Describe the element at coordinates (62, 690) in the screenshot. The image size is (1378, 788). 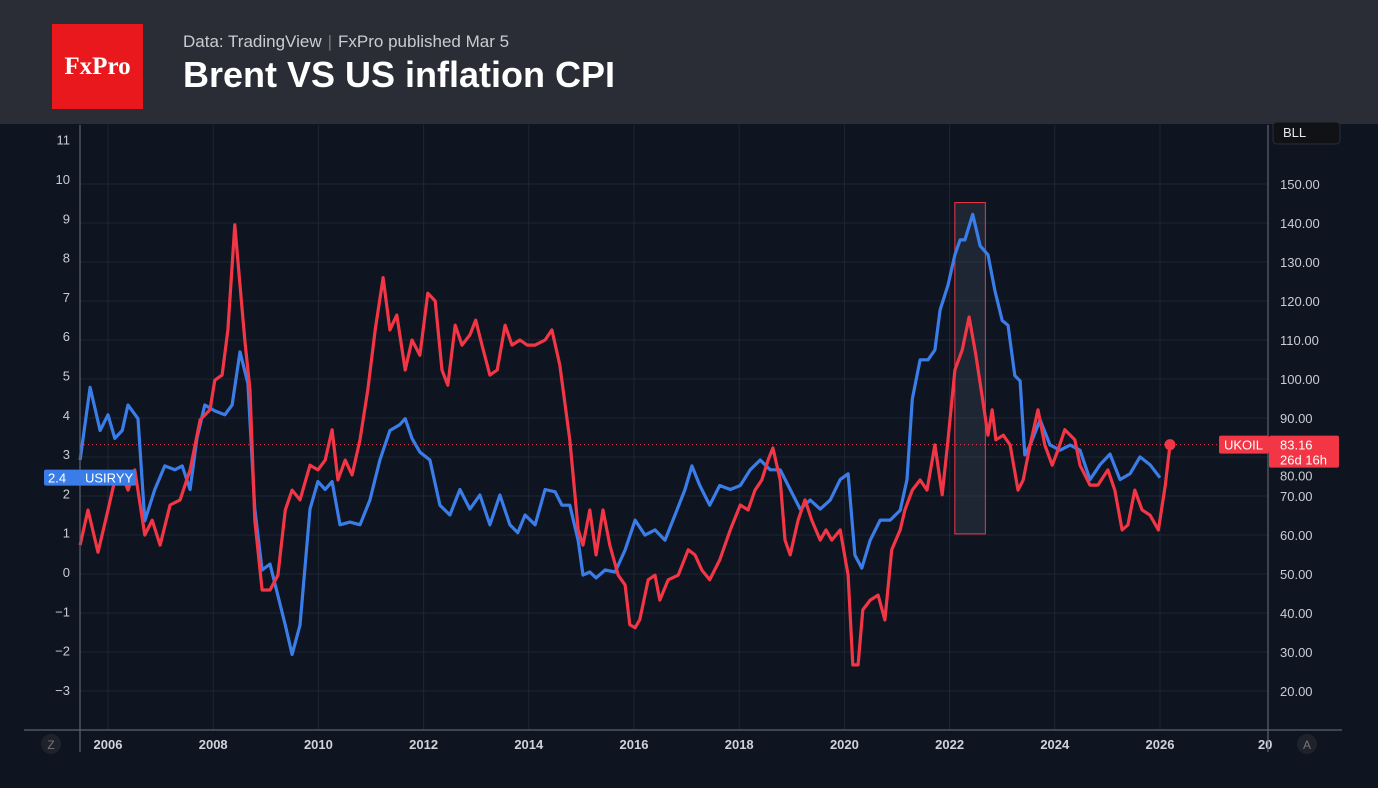
I see `left-tick-label: −3` at that location.